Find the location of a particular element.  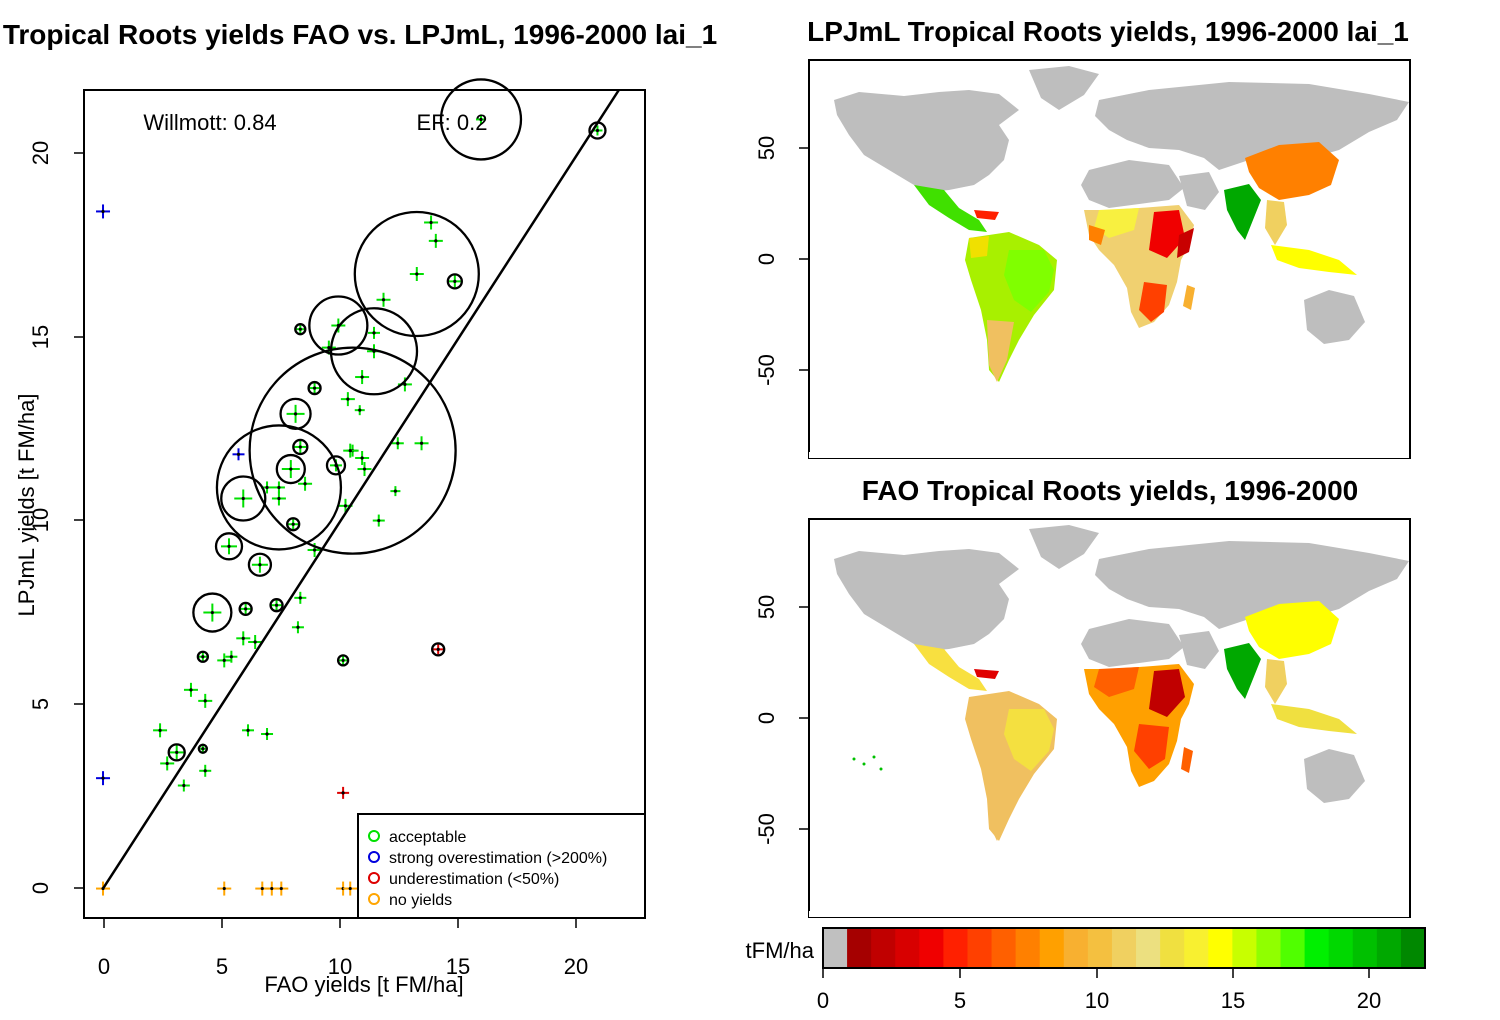

x-tick-label: 0 is located at coordinates (104, 966).